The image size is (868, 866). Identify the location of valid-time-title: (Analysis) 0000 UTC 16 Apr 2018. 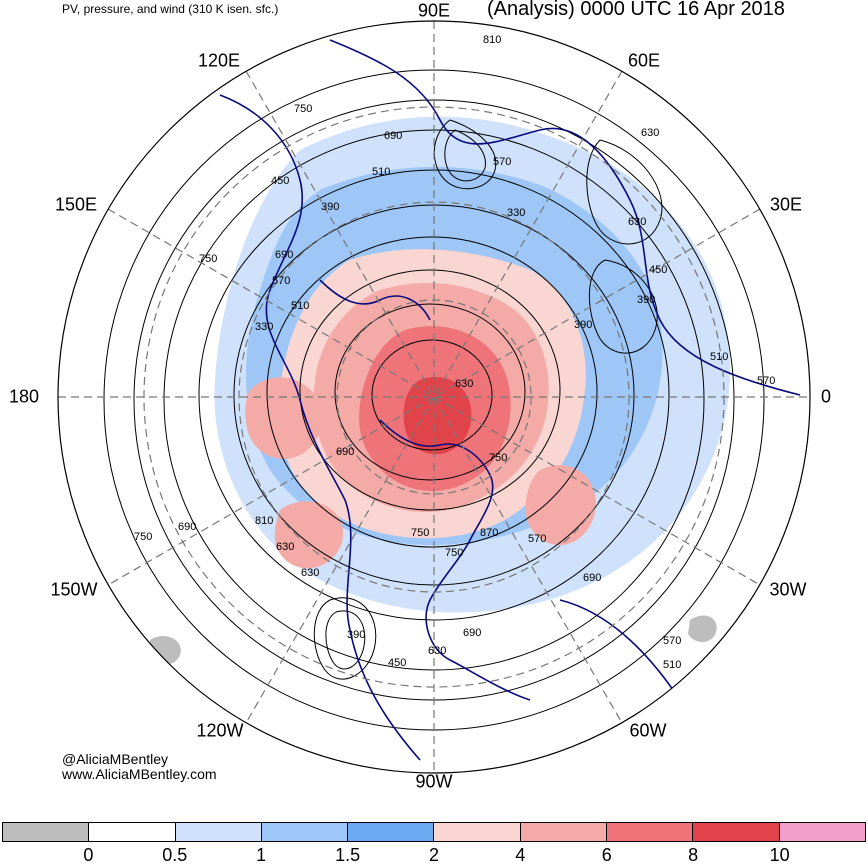
(636, 10).